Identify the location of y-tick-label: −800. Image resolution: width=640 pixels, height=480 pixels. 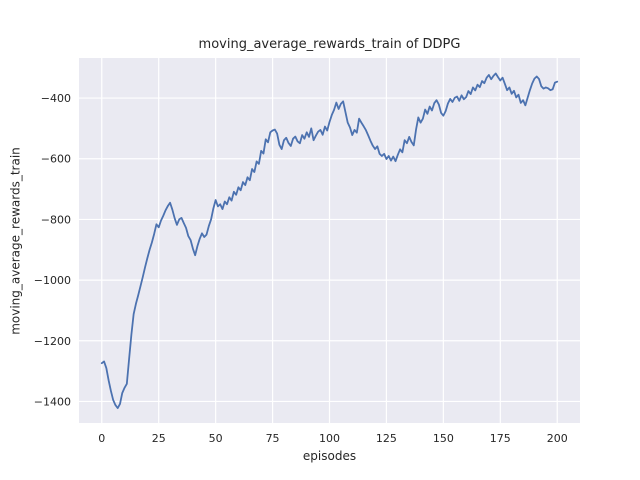
(56, 219).